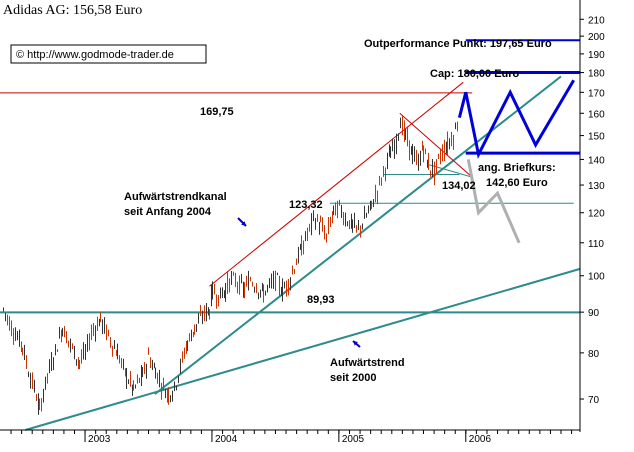 This screenshot has width=634, height=452. Describe the element at coordinates (353, 439) in the screenshot. I see `x-tick-label: 2005` at that location.